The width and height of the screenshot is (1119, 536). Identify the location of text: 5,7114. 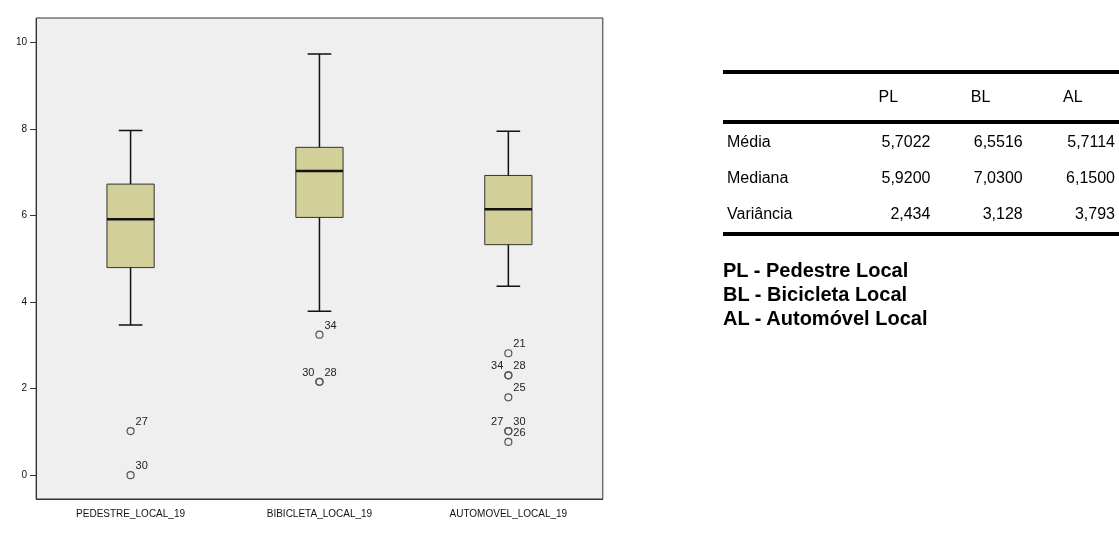
(1091, 142).